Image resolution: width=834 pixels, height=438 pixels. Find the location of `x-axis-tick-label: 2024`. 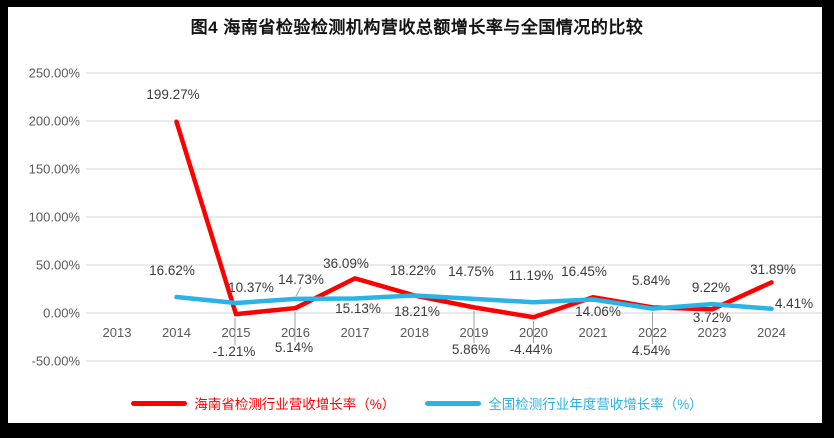

x-axis-tick-label: 2024 is located at coordinates (771, 332).